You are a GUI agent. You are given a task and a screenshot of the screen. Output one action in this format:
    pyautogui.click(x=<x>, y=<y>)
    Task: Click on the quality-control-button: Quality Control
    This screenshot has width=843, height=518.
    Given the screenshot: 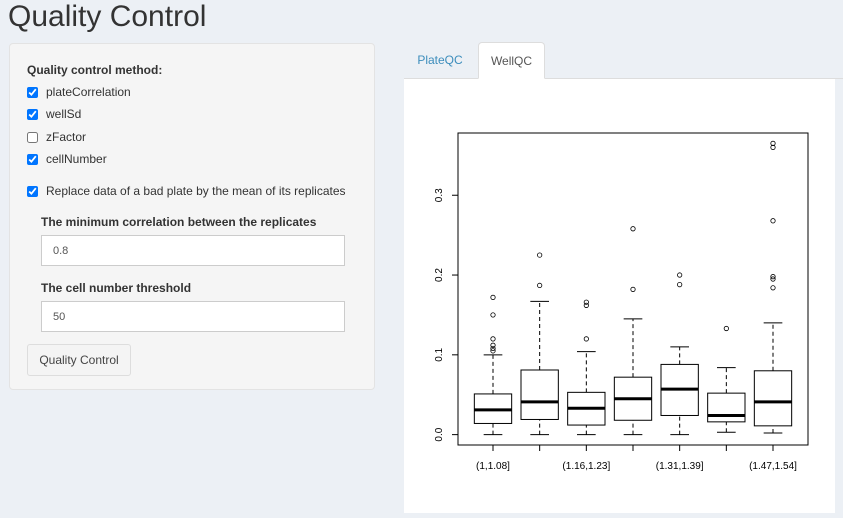 What is the action you would take?
    pyautogui.click(x=79, y=360)
    